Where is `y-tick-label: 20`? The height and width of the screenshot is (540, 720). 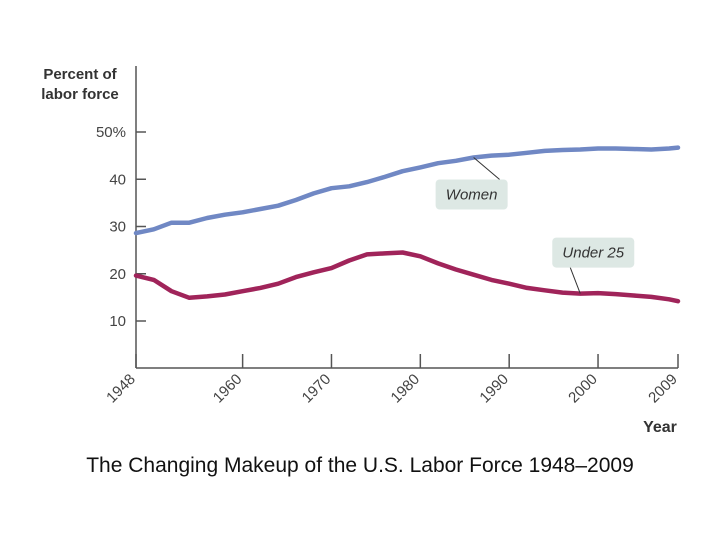
y-tick-label: 20 is located at coordinates (117, 274).